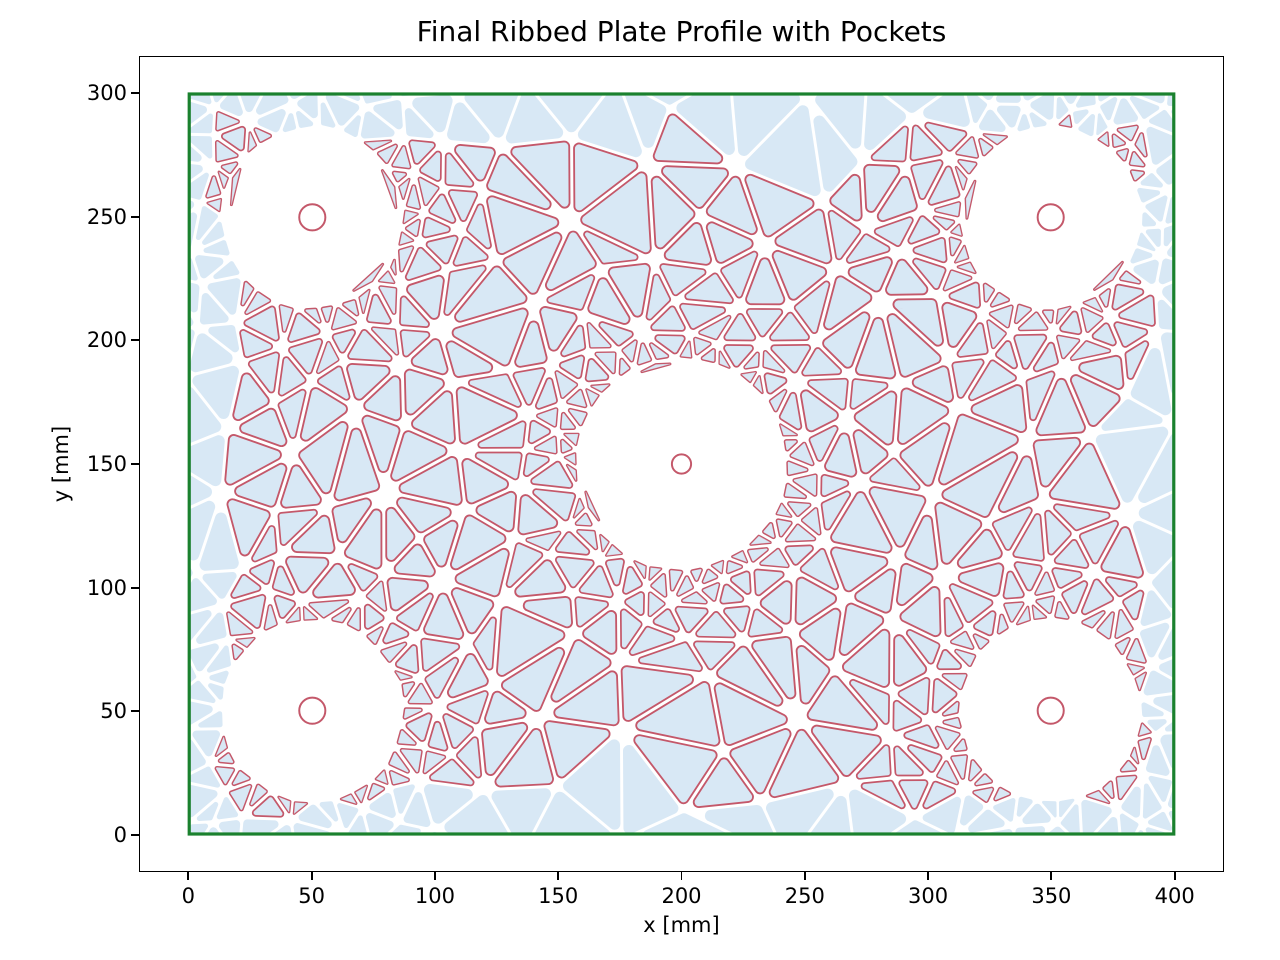  Describe the element at coordinates (928, 896) in the screenshot. I see `x-tick-label: 300` at that location.